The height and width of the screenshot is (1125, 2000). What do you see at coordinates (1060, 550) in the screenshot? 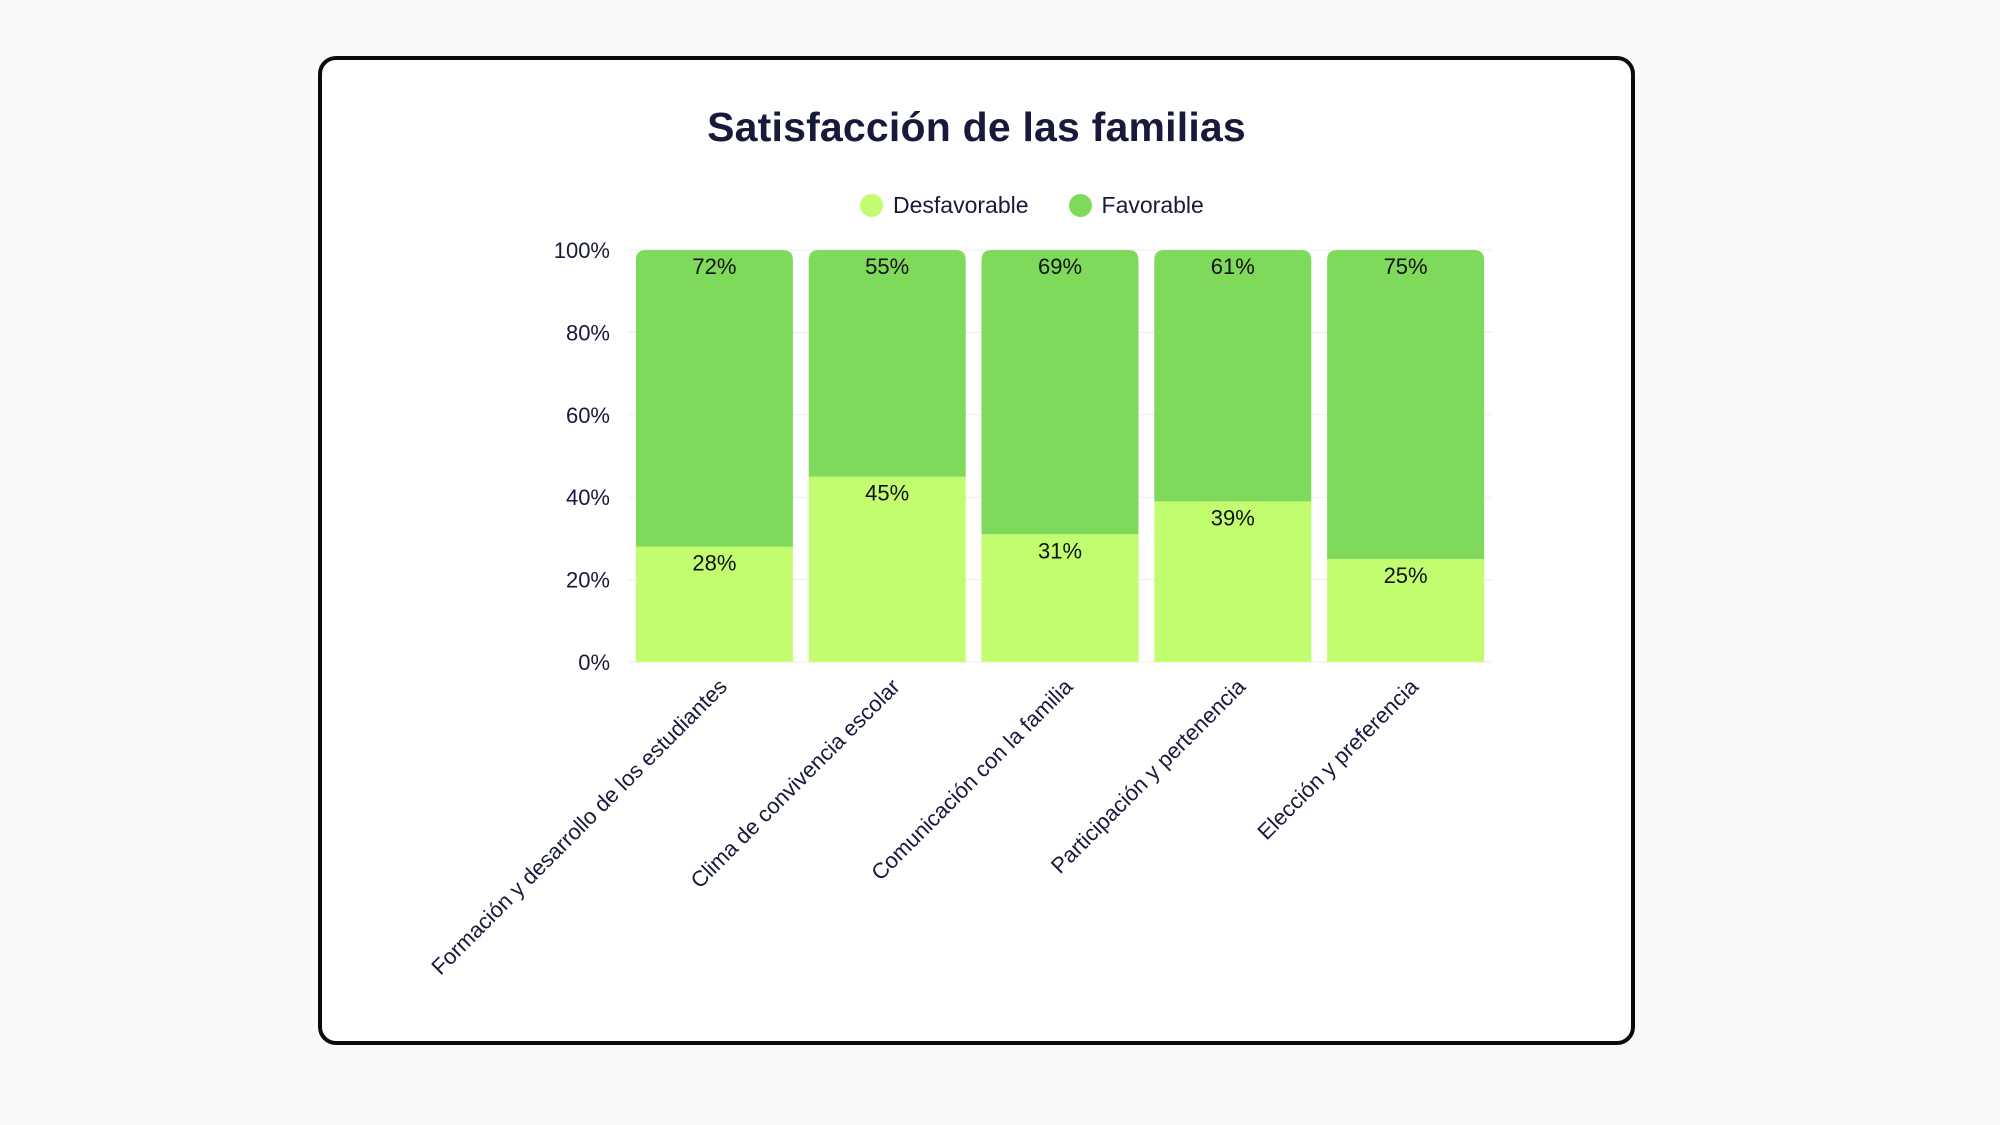
I see `data-label: 31%` at bounding box center [1060, 550].